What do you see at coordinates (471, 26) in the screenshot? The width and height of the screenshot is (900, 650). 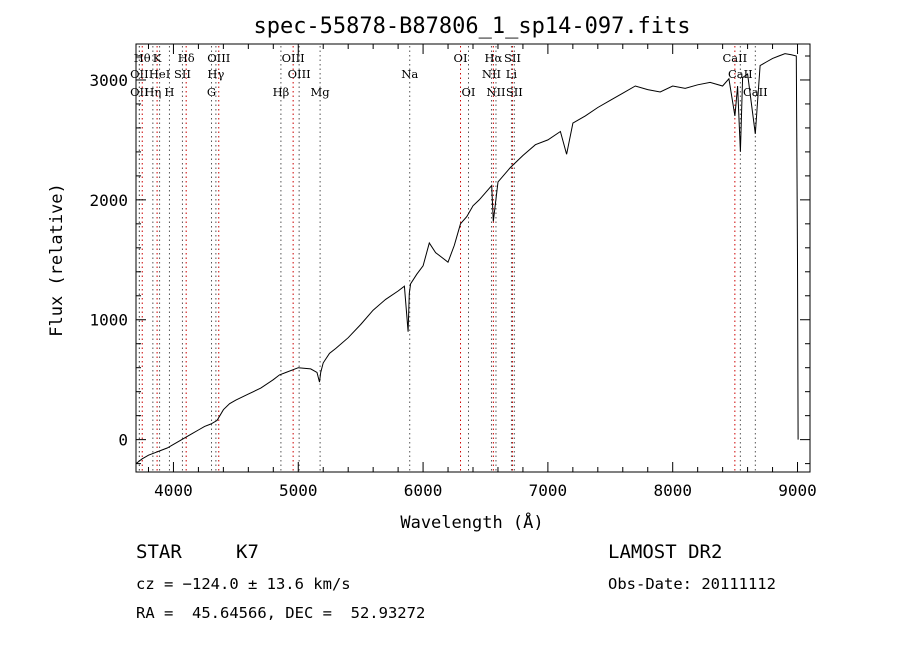 I see `chart-title: spec-55878-B87806_1_sp14-097.fits` at bounding box center [471, 26].